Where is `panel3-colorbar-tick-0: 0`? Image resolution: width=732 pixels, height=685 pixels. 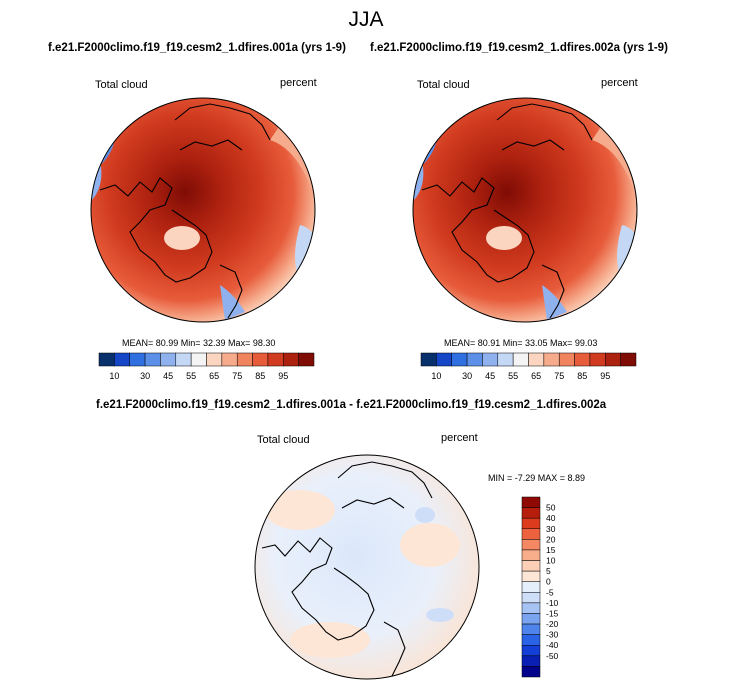
panel3-colorbar-tick-0: 0 is located at coordinates (548, 582).